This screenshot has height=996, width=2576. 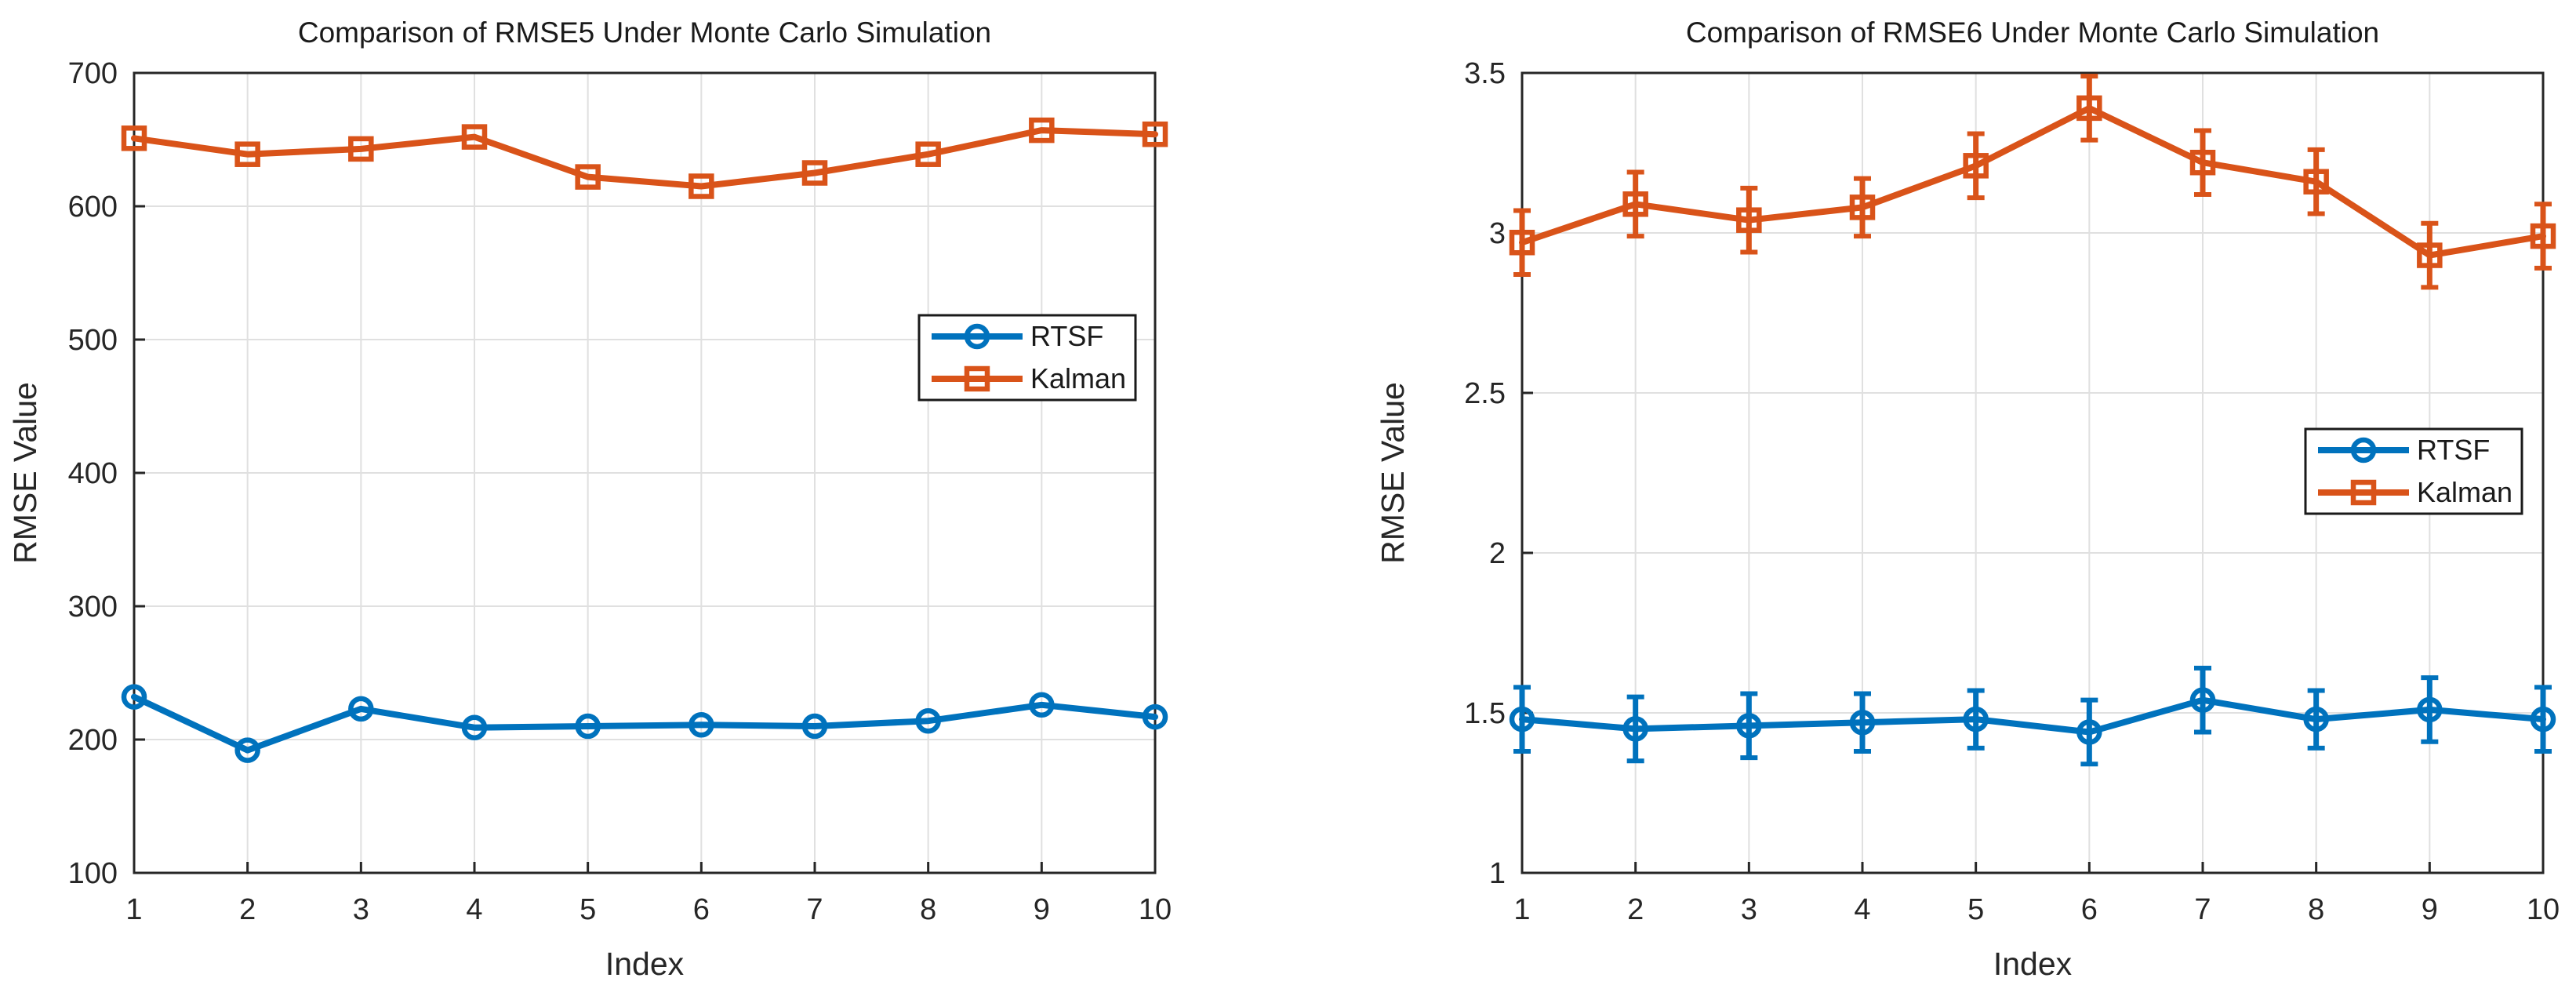 I want to click on y-tick-label: 600, so click(x=93, y=208).